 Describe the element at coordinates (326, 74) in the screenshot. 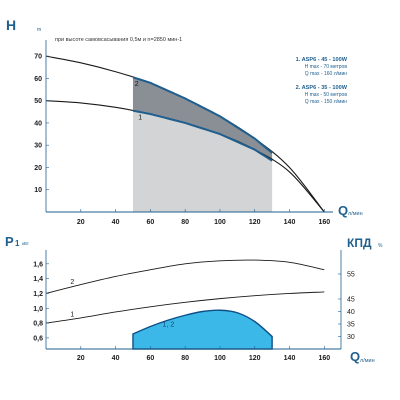

I see `legend-item-1-qmax: Q max - 160 л/мин` at that location.